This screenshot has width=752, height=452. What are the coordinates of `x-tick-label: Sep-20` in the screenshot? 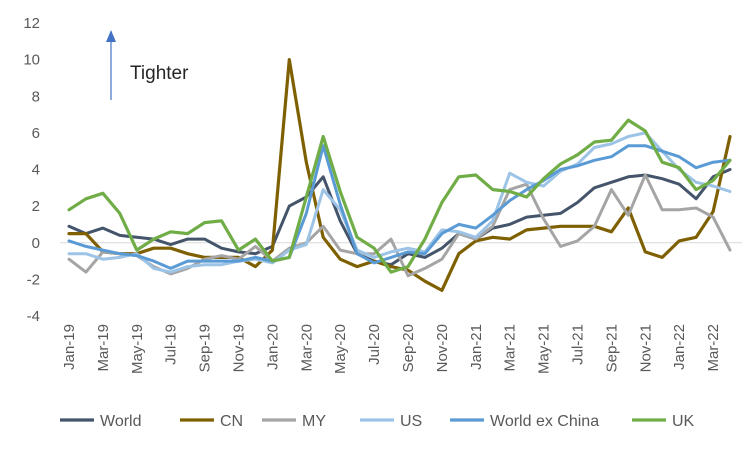 It's located at (408, 348).